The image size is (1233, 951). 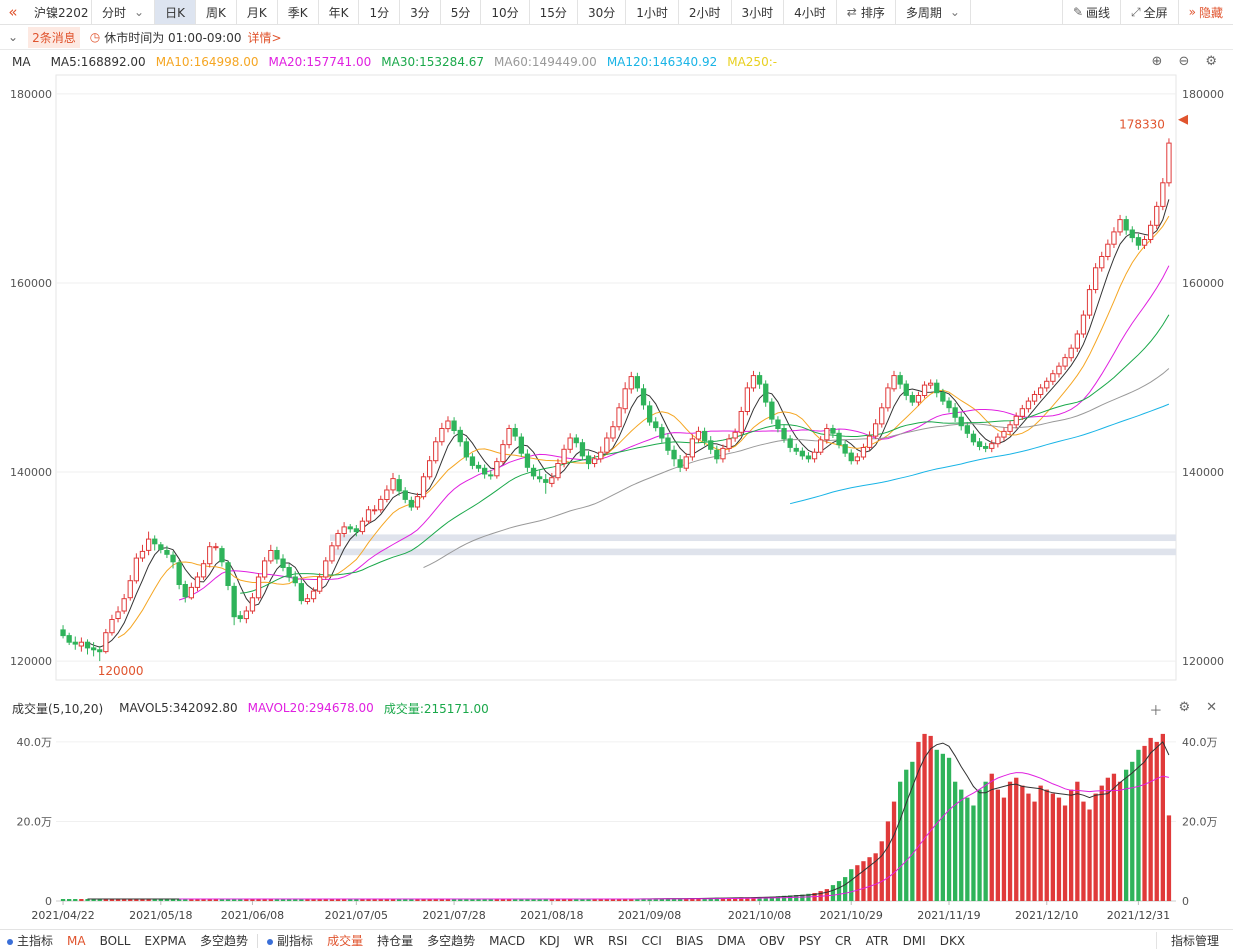 What do you see at coordinates (1200, 821) in the screenshot?
I see `volume-y-tick-right: 20.0万` at bounding box center [1200, 821].